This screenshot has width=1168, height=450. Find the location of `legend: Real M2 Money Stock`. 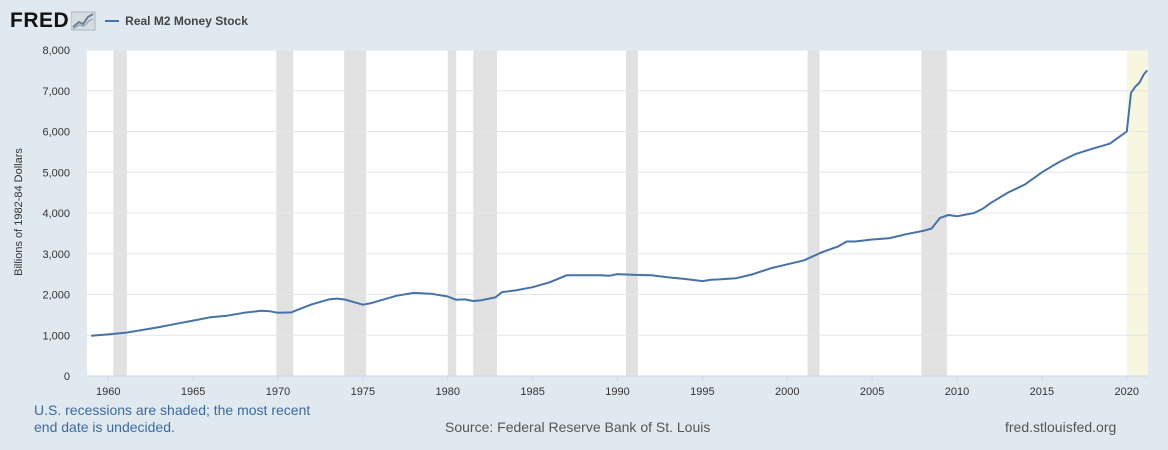

legend: Real M2 Money Stock is located at coordinates (176, 21).